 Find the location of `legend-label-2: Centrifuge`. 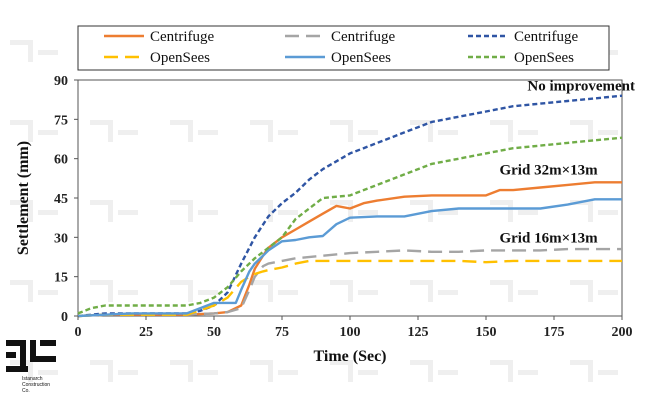

legend-label-2: Centrifuge is located at coordinates (546, 37).